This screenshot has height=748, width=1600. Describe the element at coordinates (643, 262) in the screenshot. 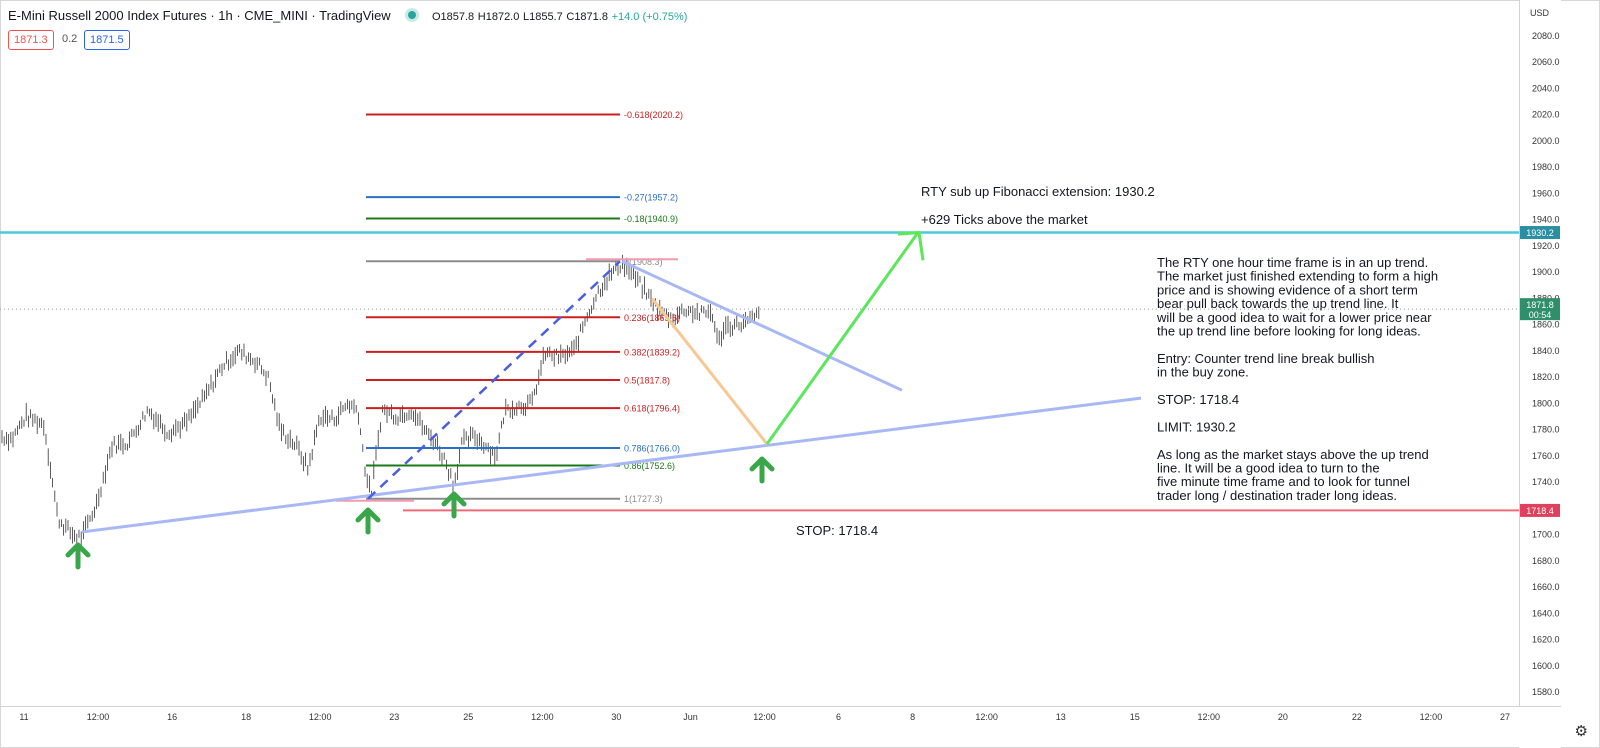

I see `fib-level-label: 0(1908.3)` at that location.